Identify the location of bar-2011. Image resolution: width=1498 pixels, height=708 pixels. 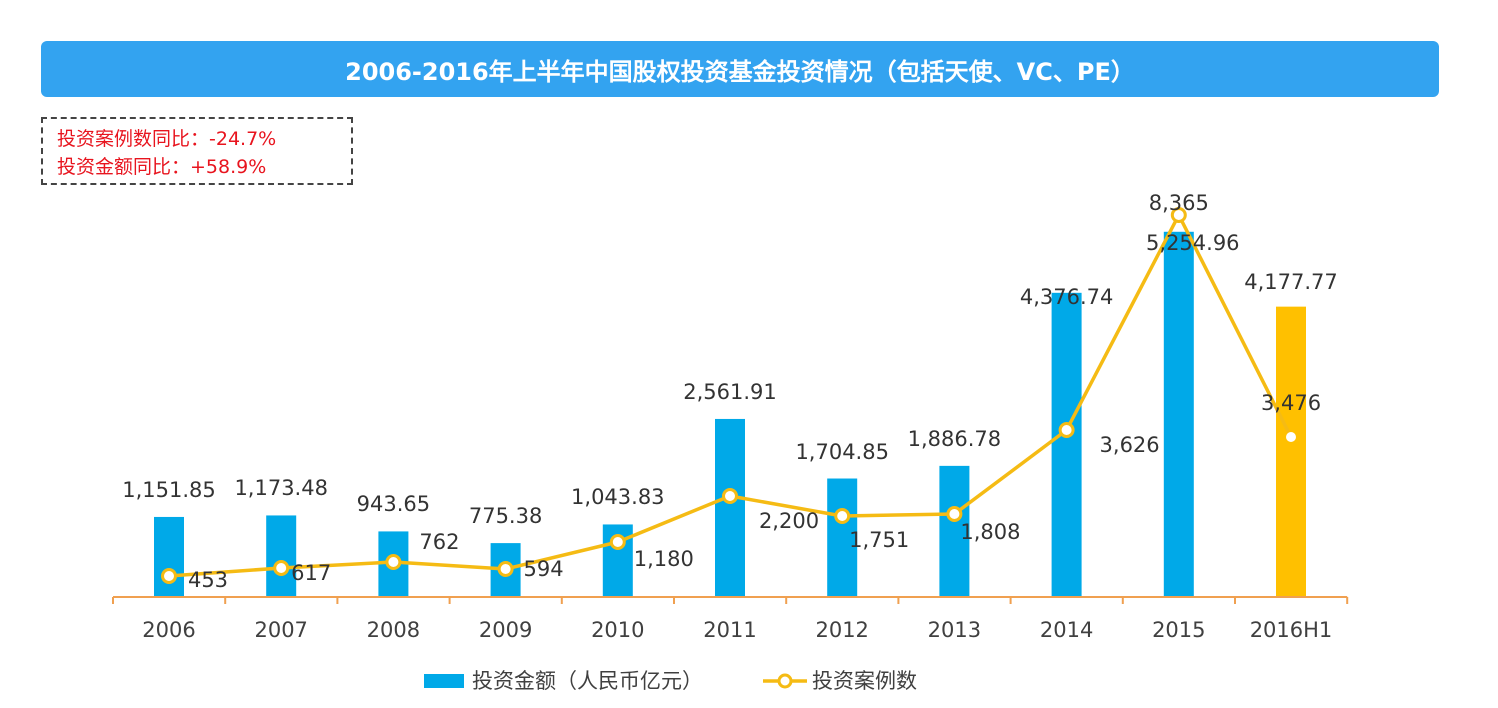
(730, 507).